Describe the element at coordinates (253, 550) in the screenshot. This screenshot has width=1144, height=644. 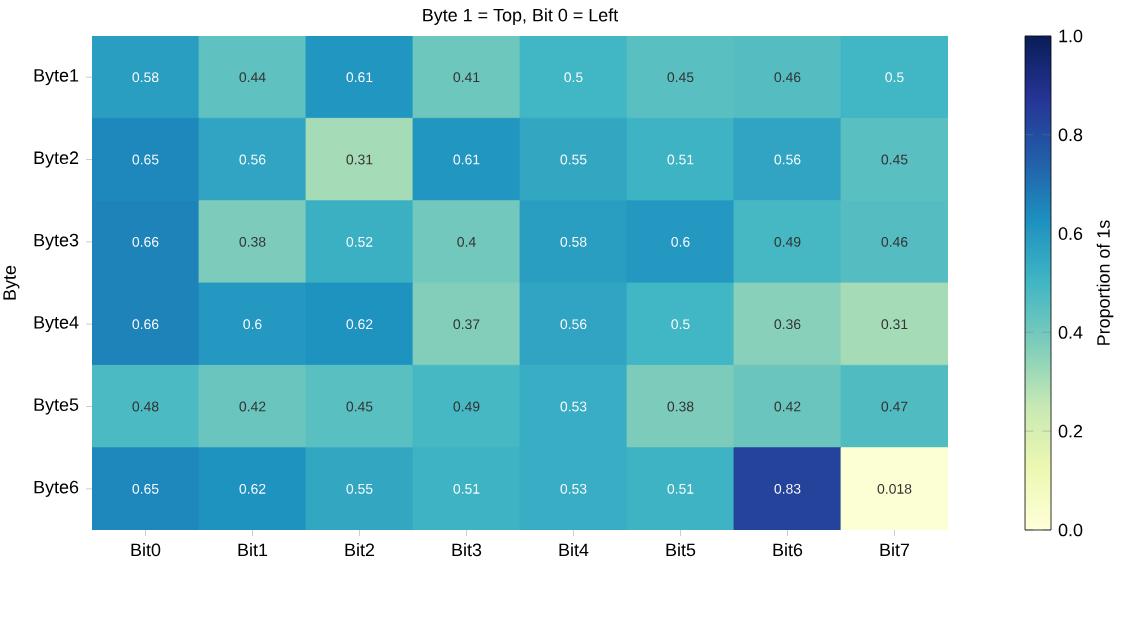
I see `x-tick-label: Bit1` at that location.